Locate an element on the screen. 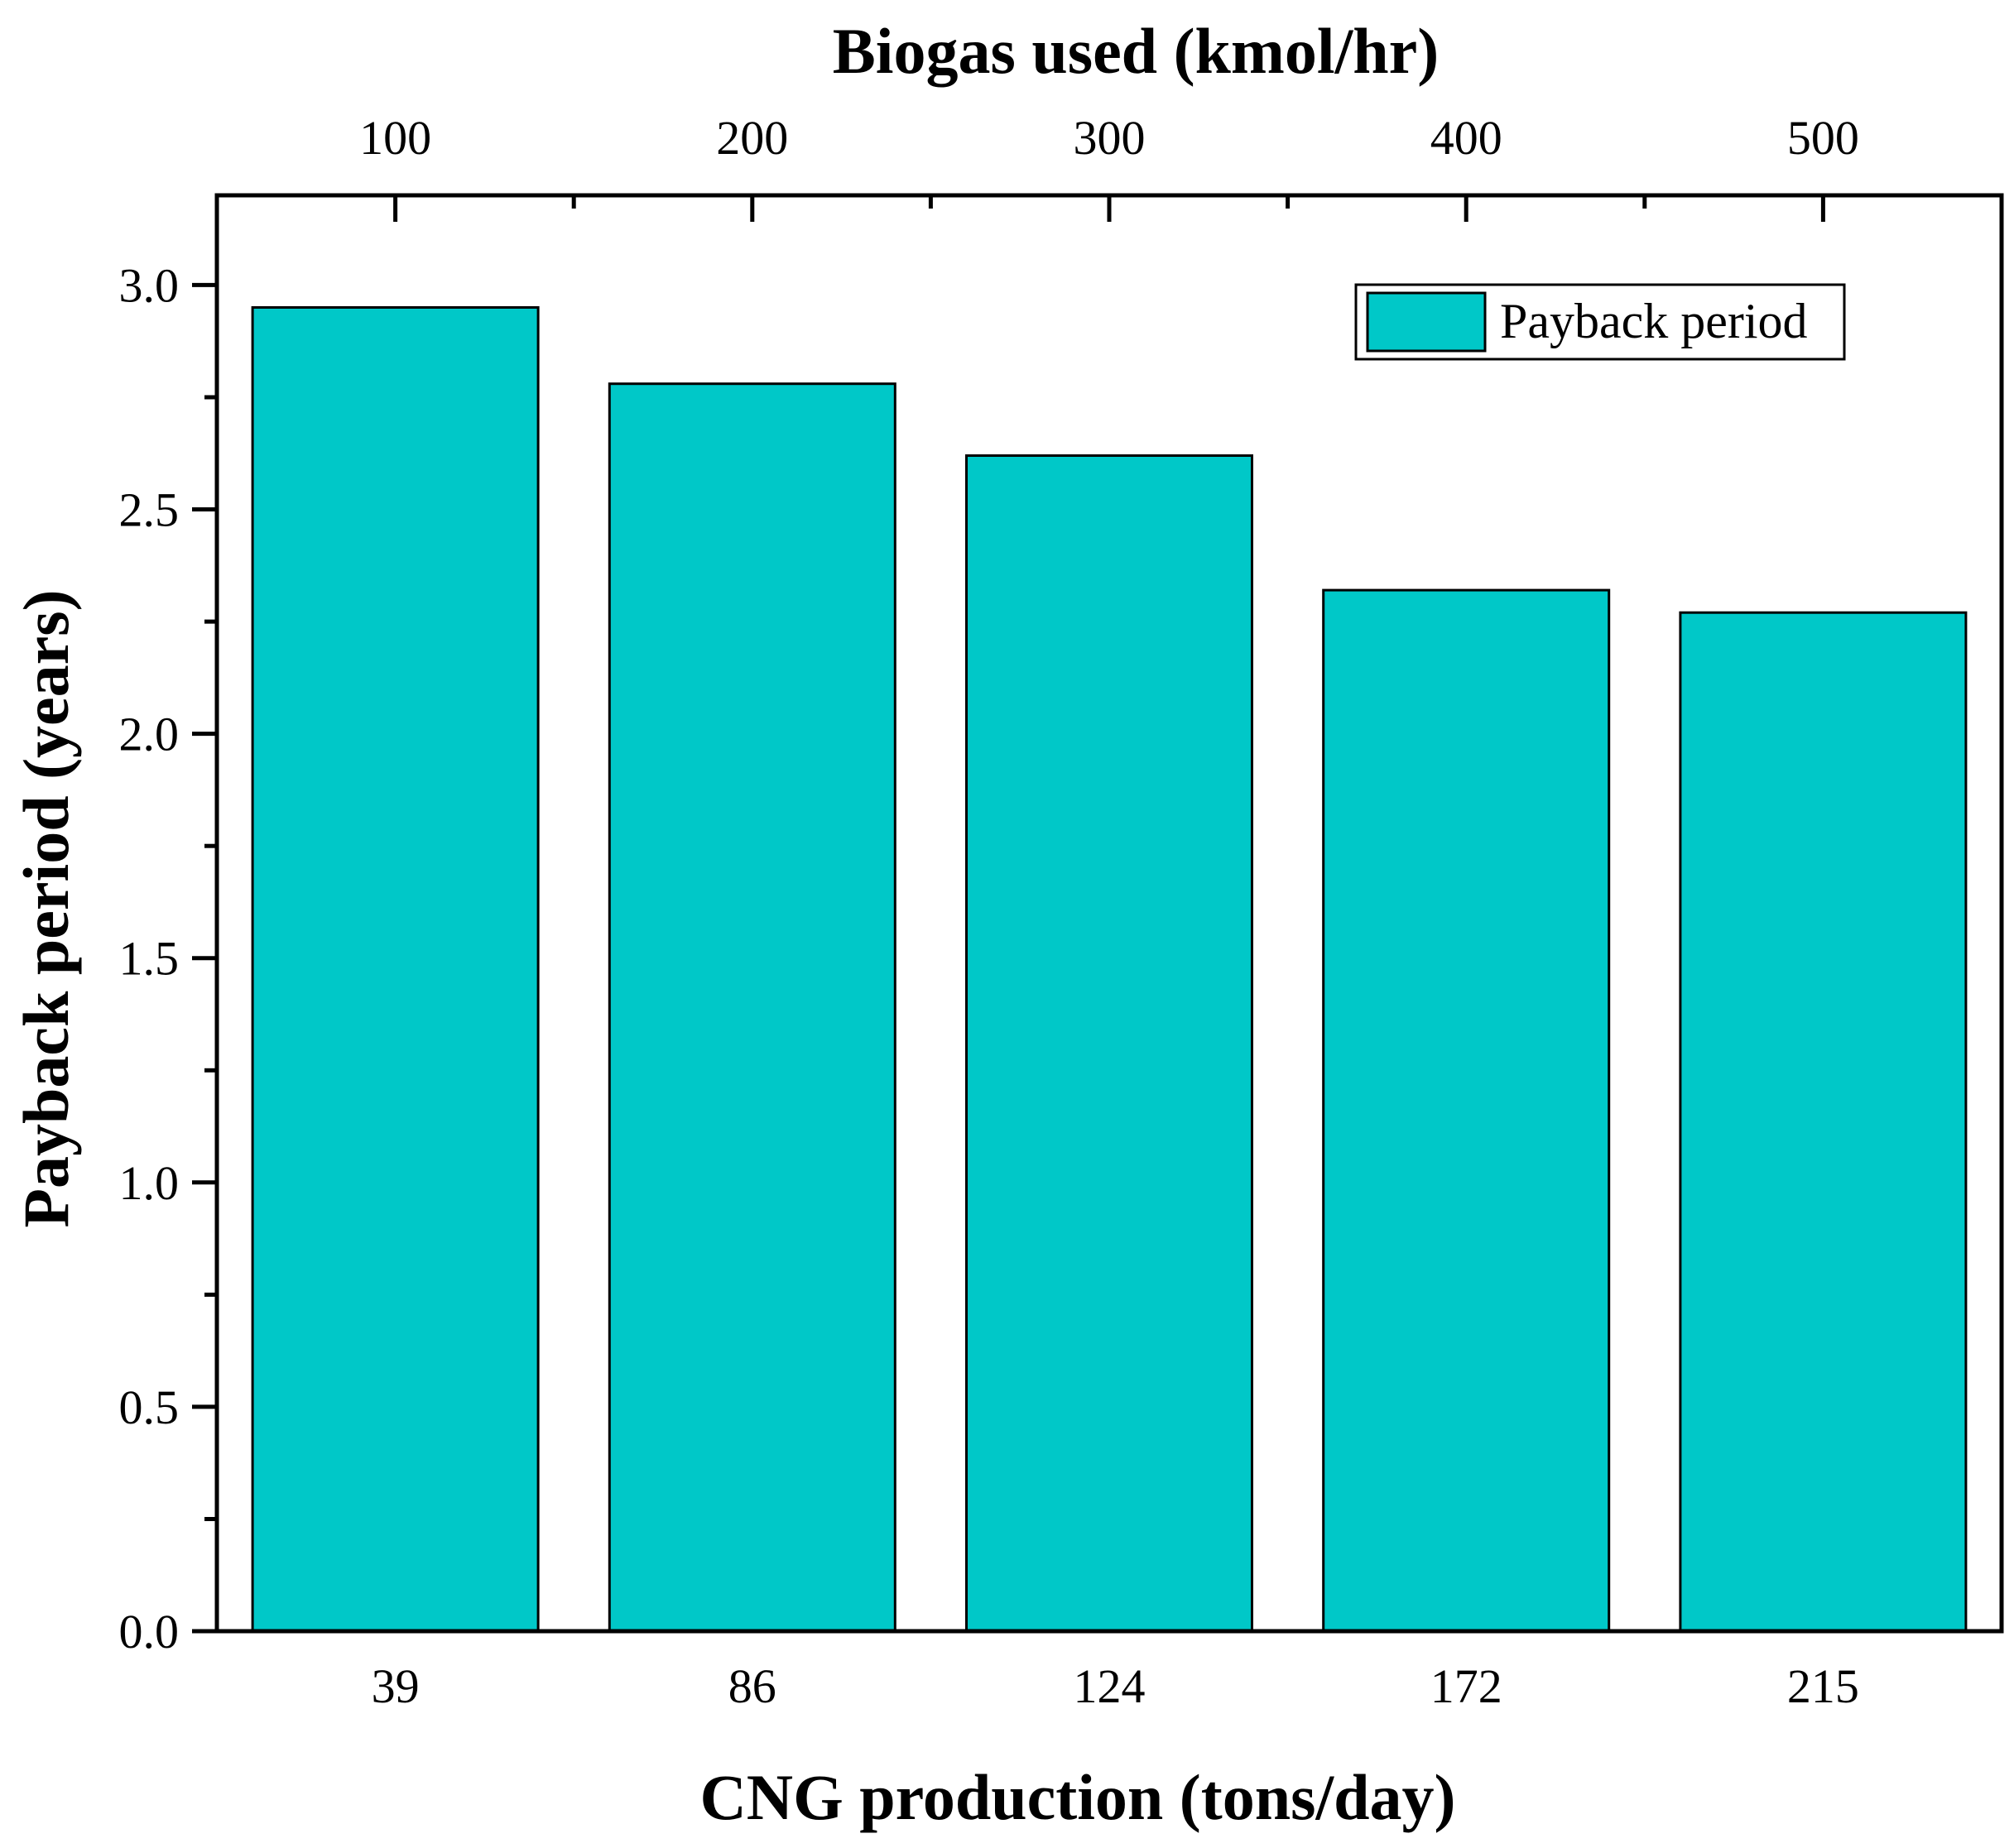 This screenshot has height=1848, width=2014. y-axis-ticks: 0.0 0.5 1.0 1.5 2.0 2.5 3.0 is located at coordinates (168, 958).